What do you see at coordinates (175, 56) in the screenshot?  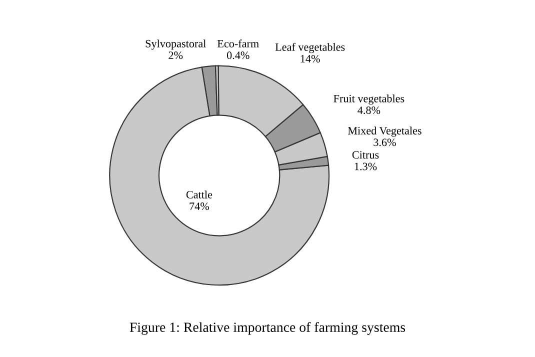 I see `data-label: 2%` at bounding box center [175, 56].